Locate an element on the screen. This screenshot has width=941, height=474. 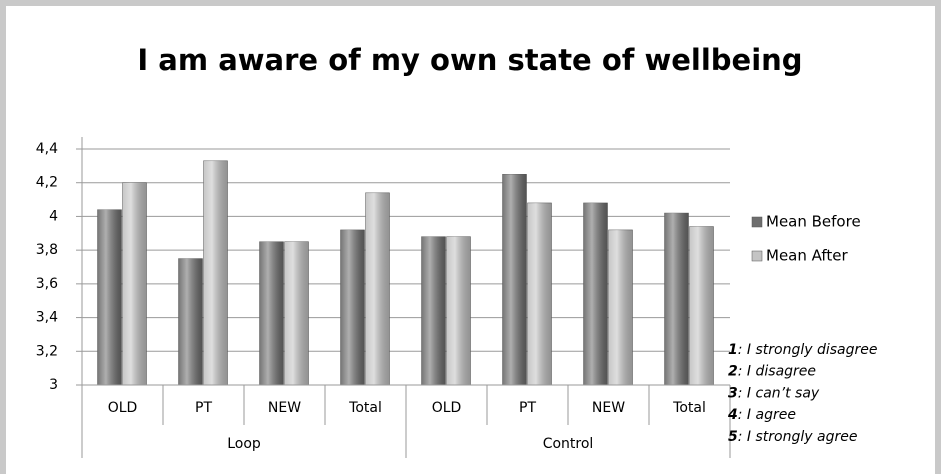
chart-title: I am aware of my own state of wellbeing is located at coordinates (469, 60).